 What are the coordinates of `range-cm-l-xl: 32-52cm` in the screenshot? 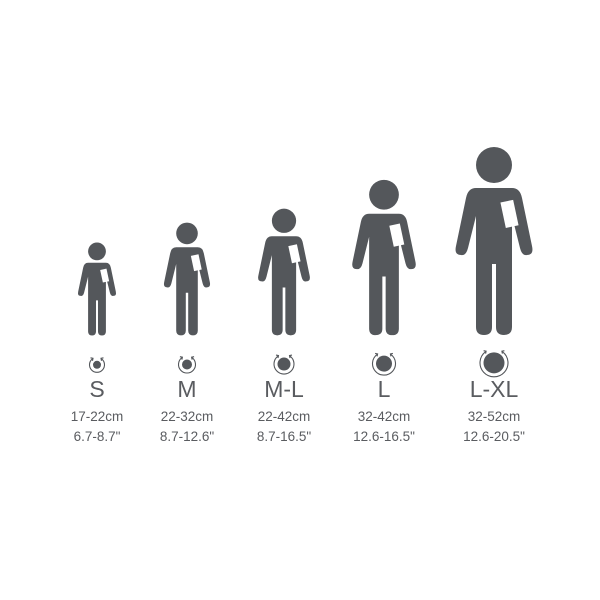 It's located at (494, 416).